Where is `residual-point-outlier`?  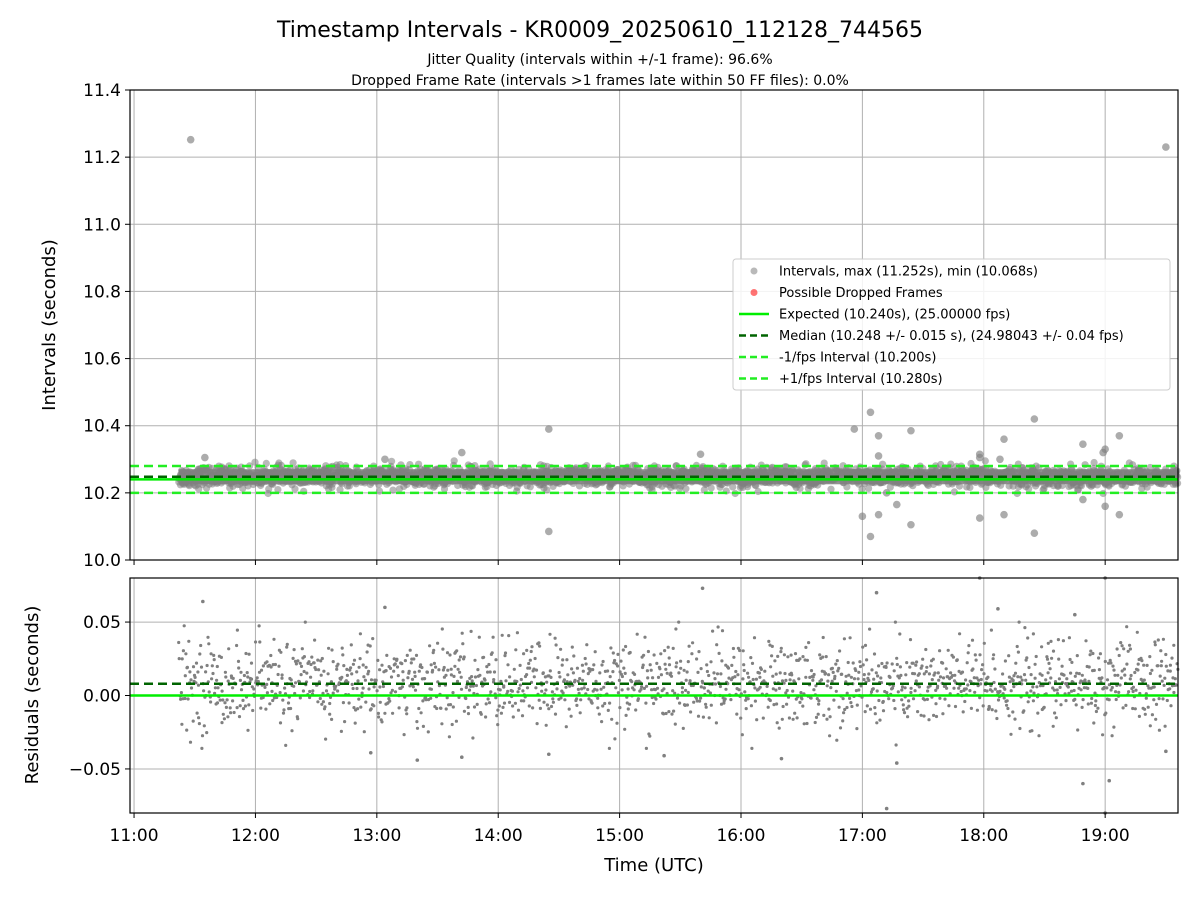 residual-point-outlier is located at coordinates (385, 607).